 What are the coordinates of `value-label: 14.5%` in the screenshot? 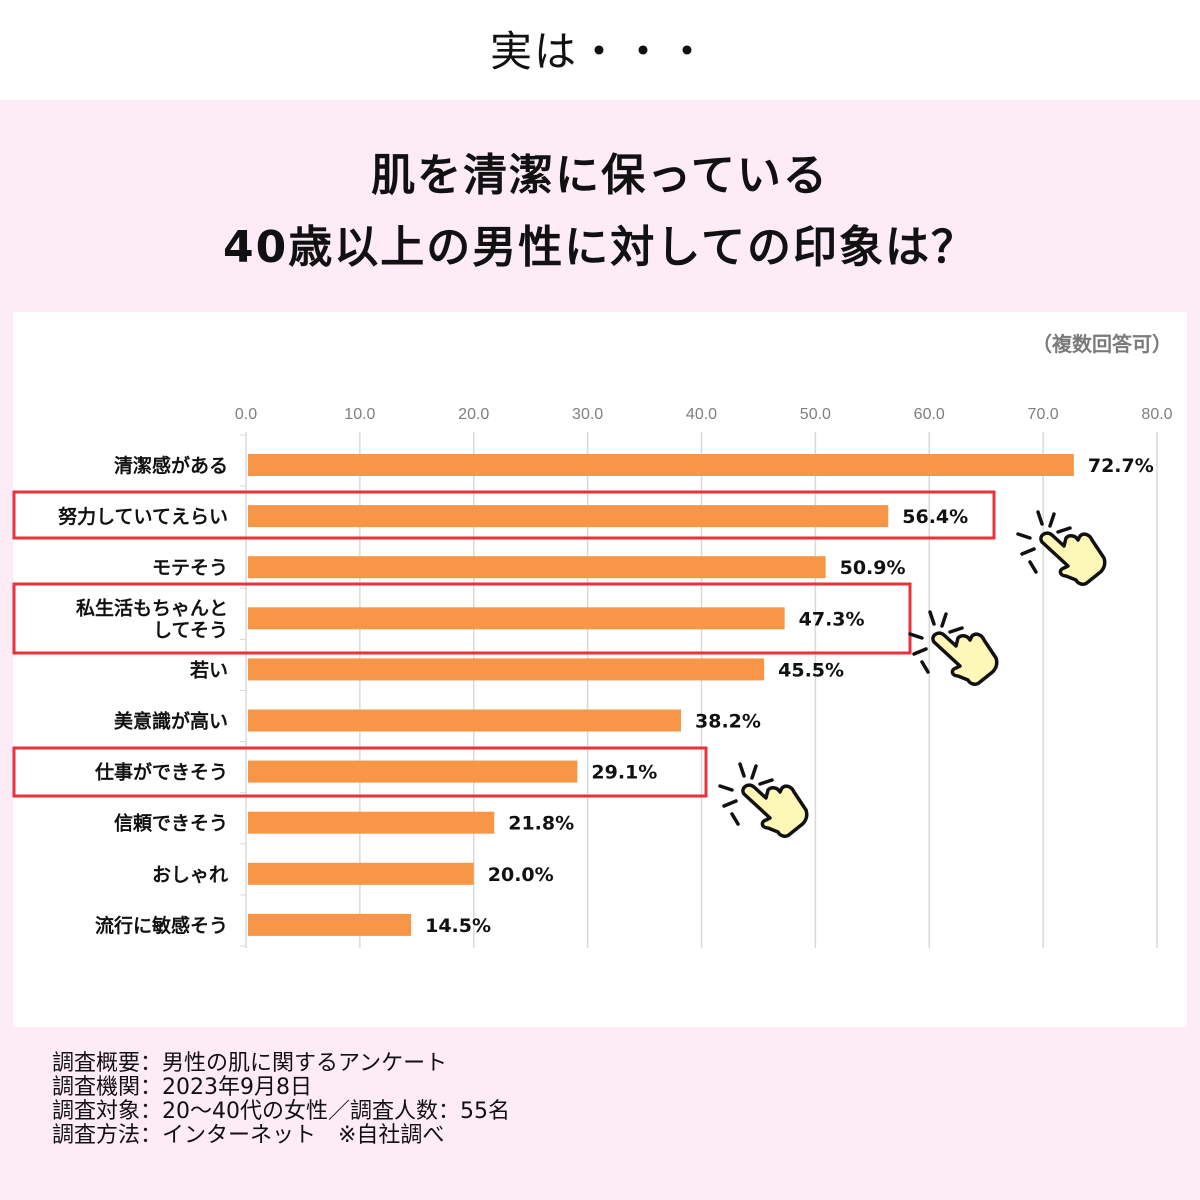 It's located at (458, 926).